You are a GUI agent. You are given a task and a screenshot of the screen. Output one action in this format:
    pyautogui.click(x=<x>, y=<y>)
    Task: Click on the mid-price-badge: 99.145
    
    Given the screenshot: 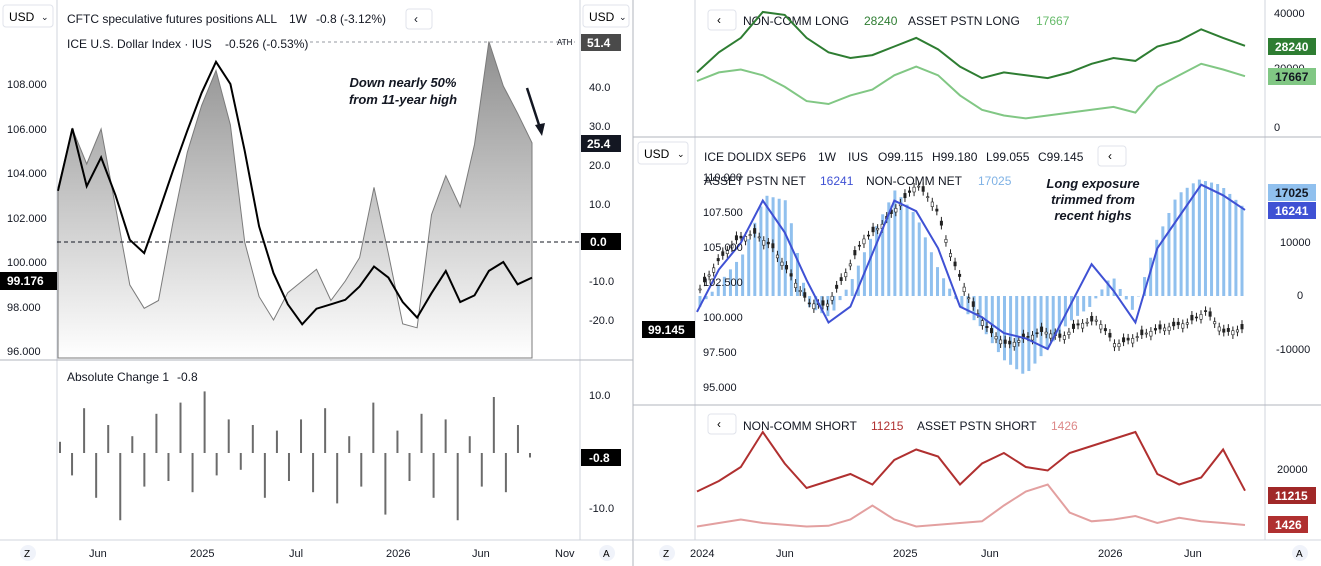 What is the action you would take?
    pyautogui.click(x=668, y=329)
    